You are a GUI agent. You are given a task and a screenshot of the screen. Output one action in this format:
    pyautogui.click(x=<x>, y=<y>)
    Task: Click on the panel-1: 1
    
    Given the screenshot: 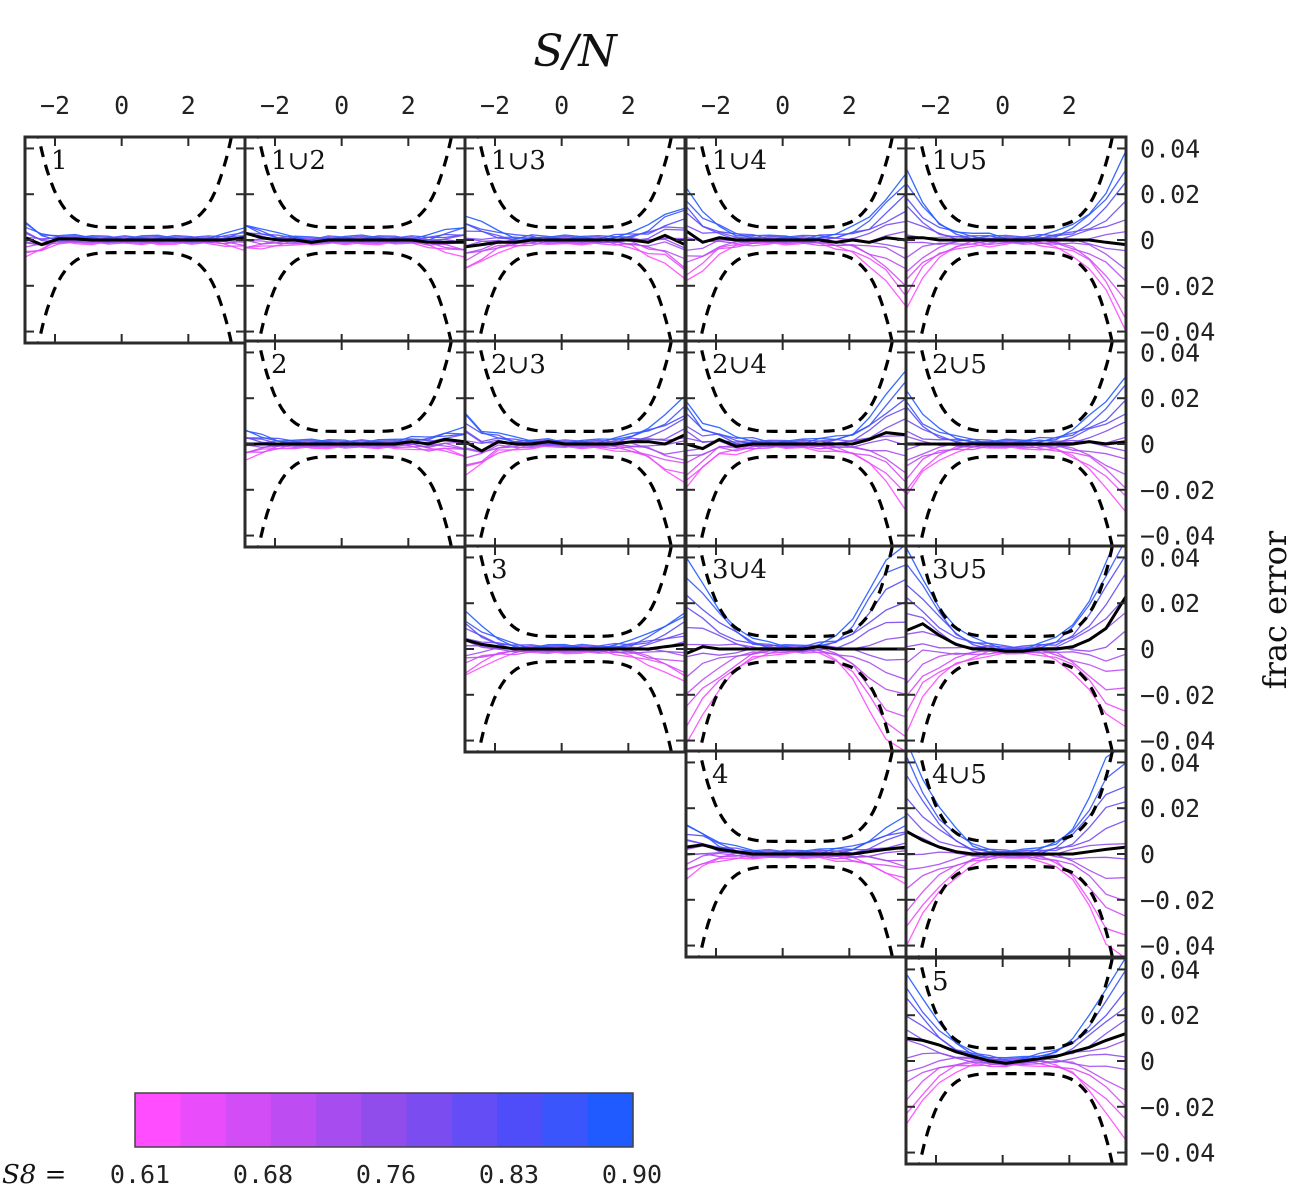 What is the action you would take?
    pyautogui.click(x=135, y=240)
    